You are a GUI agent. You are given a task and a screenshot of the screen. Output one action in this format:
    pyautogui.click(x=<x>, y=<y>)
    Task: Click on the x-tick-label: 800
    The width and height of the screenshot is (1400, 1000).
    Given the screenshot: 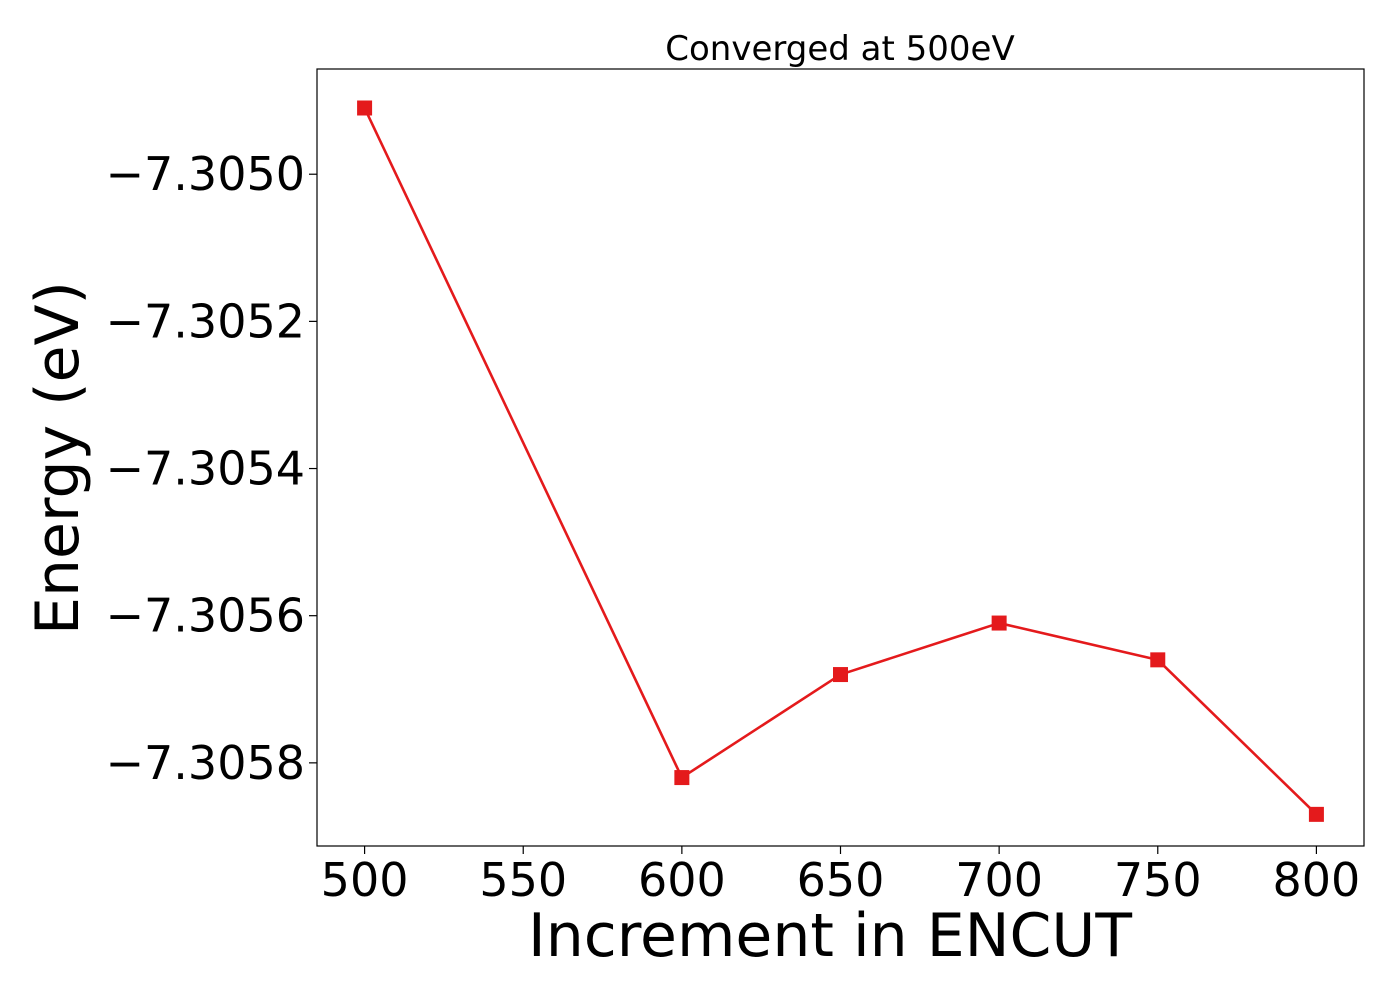 What is the action you would take?
    pyautogui.click(x=1317, y=880)
    